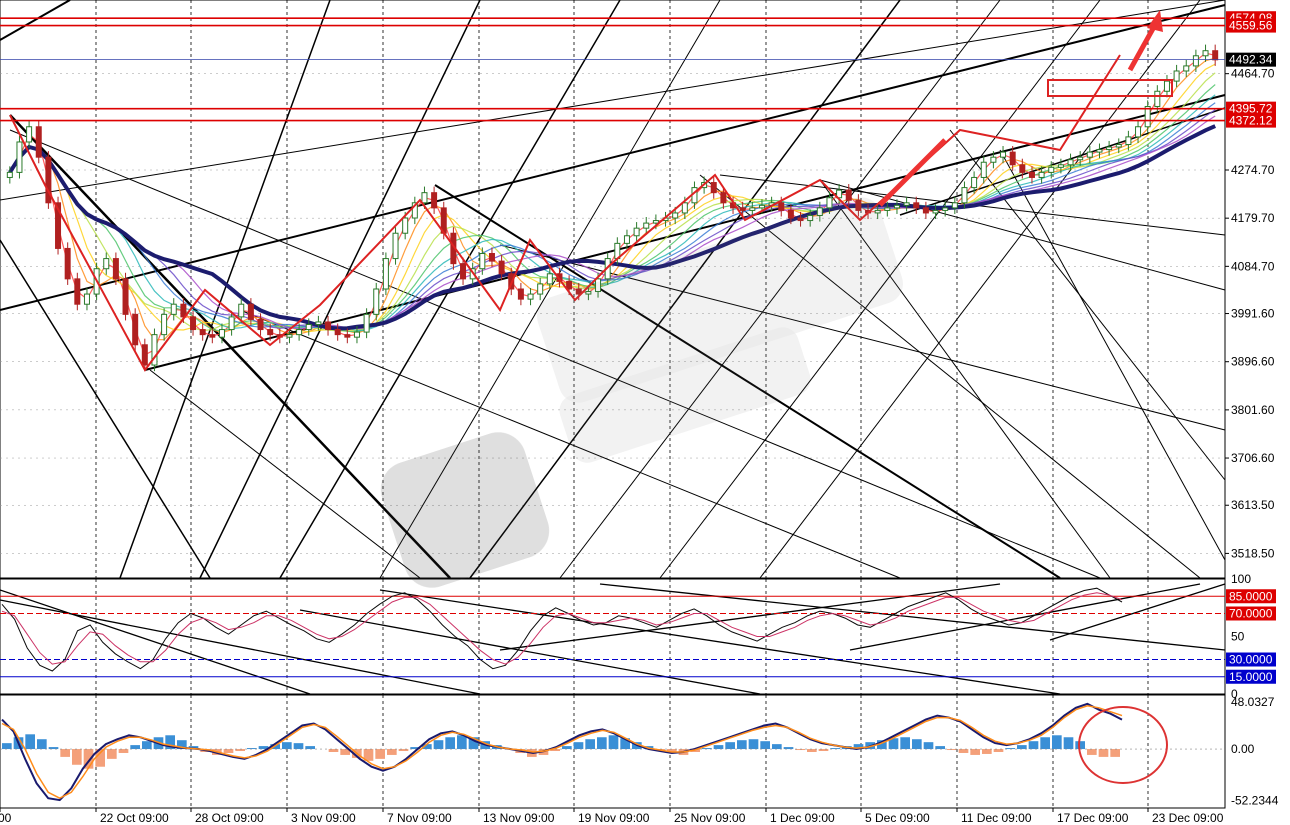 The image size is (1290, 825). I want to click on x-tick-label: 3 Nov 09:00, so click(323, 818).